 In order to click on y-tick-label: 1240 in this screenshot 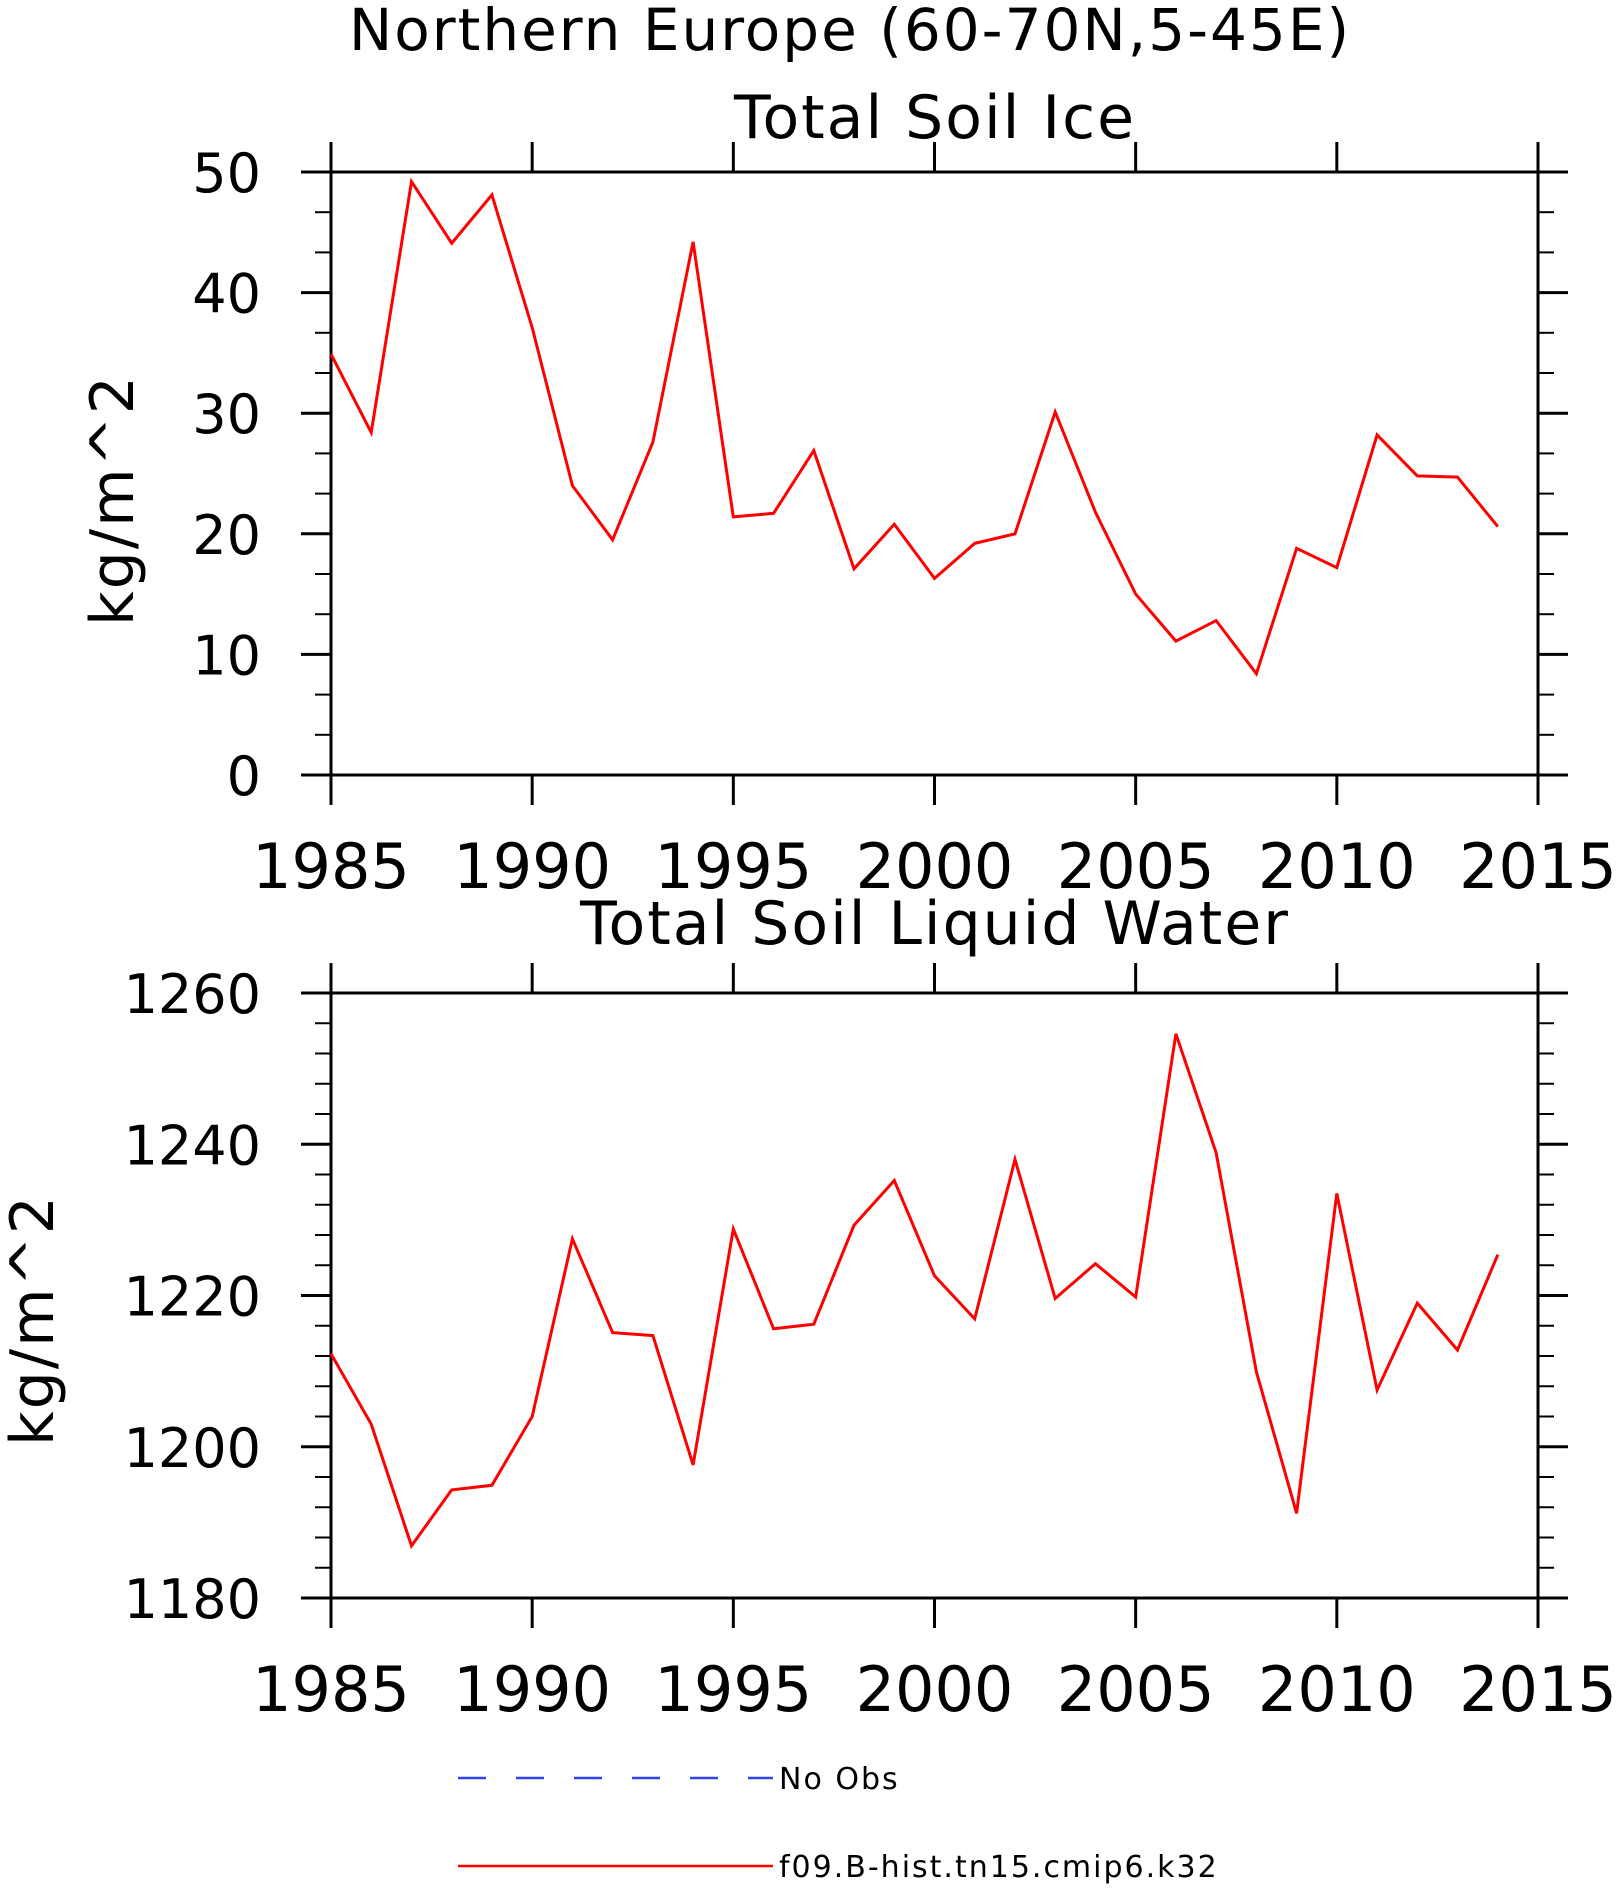, I will do `click(192, 1145)`.